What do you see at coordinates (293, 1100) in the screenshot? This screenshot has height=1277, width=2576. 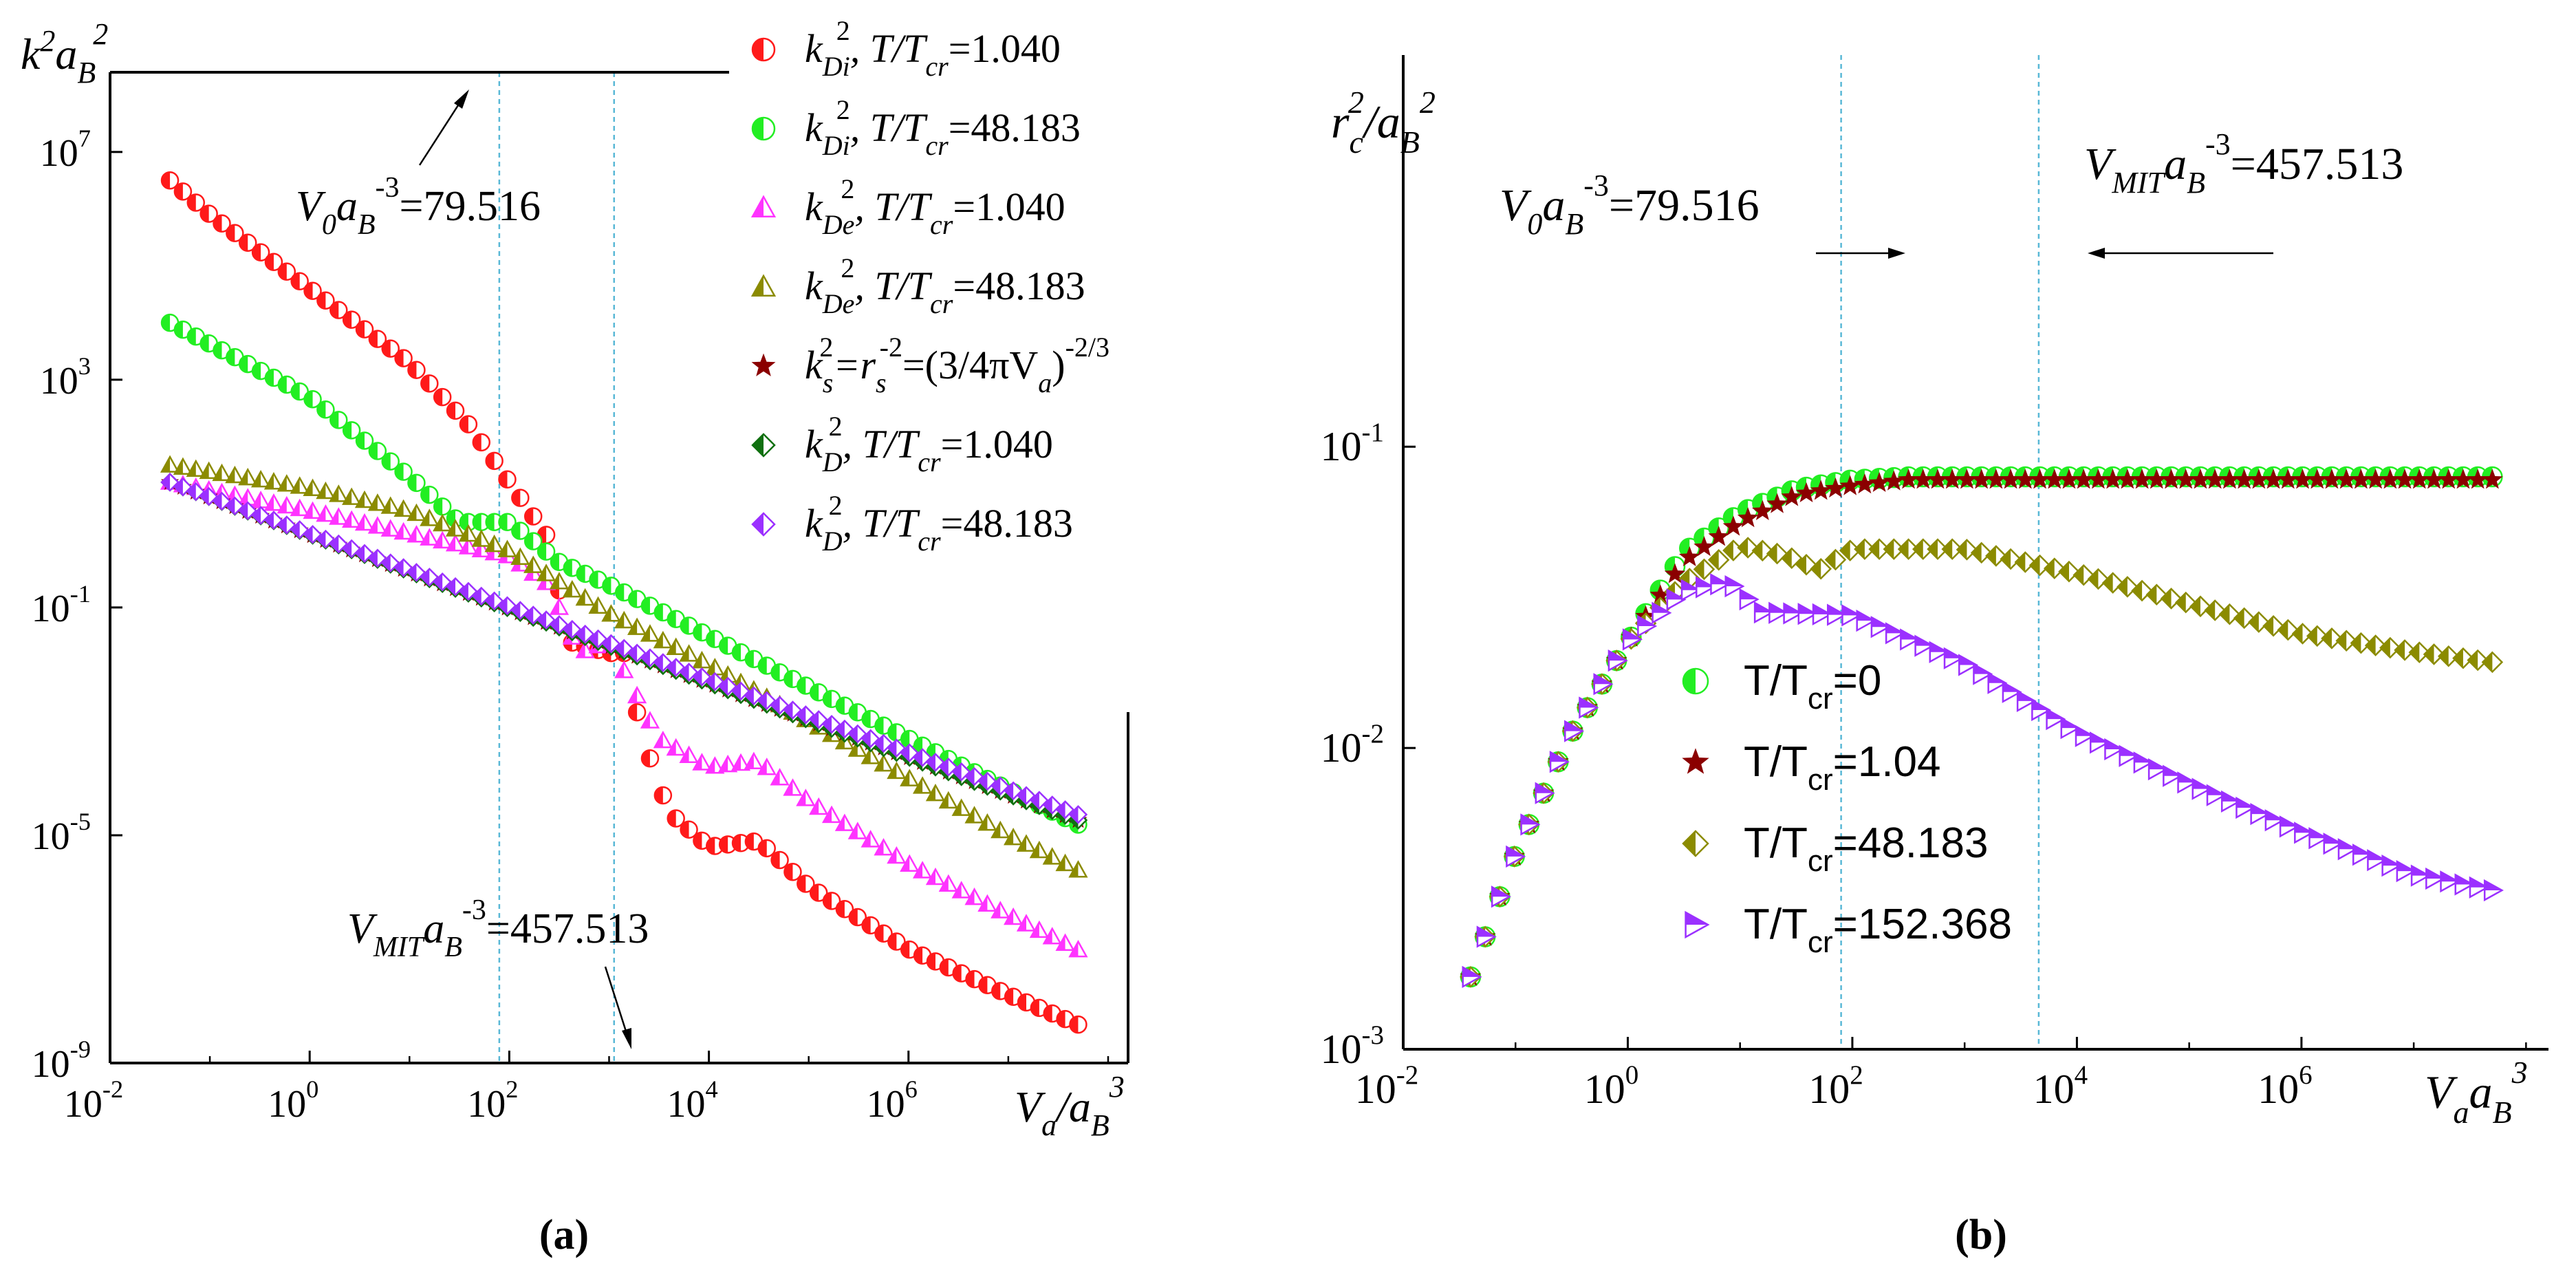 I see `a-xtick-label: 100` at bounding box center [293, 1100].